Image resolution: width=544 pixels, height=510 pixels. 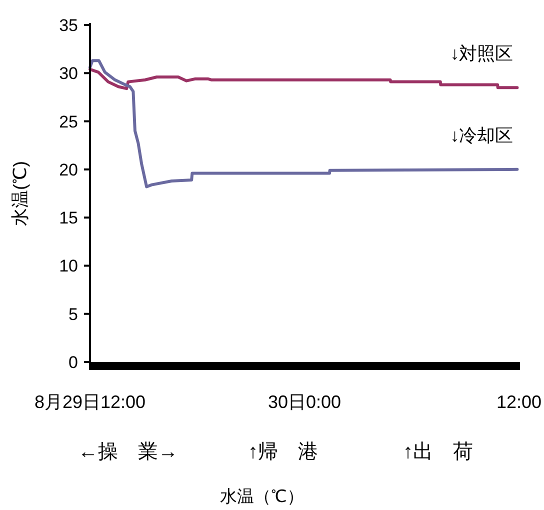 What do you see at coordinates (68, 74) in the screenshot?
I see `y-tick-label: 30` at bounding box center [68, 74].